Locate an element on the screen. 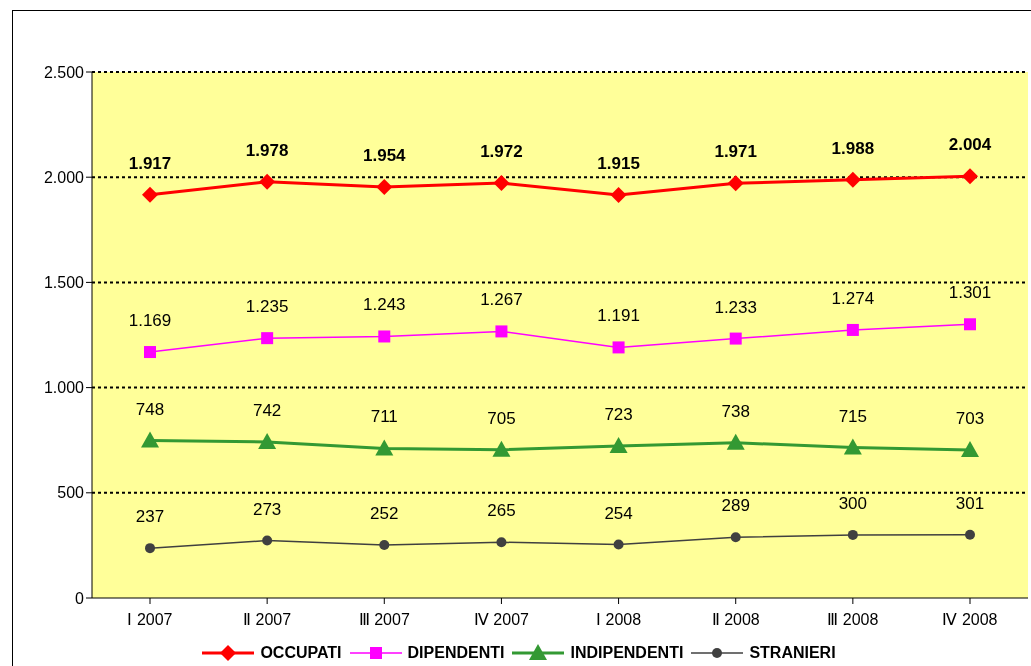  data-label: 1.301 is located at coordinates (970, 293).